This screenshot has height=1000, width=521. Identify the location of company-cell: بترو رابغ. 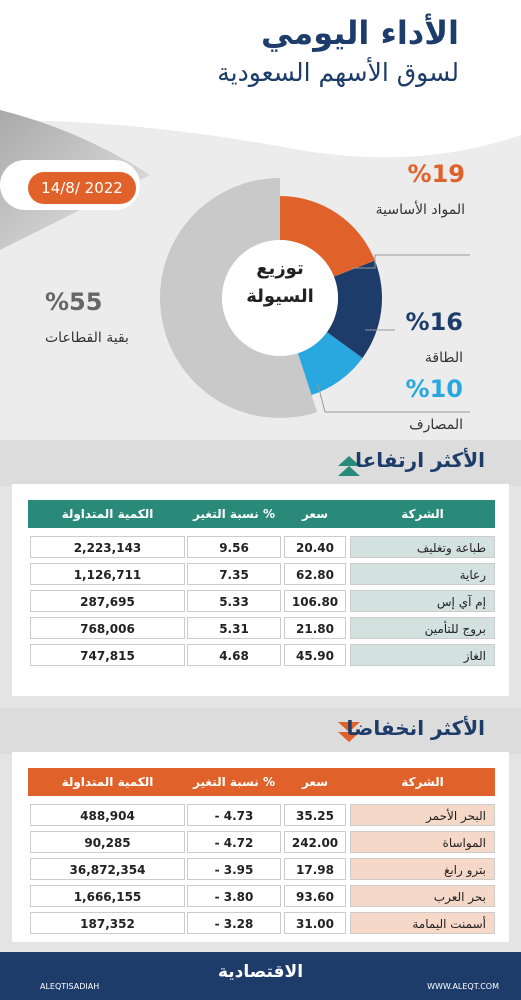
(422, 869).